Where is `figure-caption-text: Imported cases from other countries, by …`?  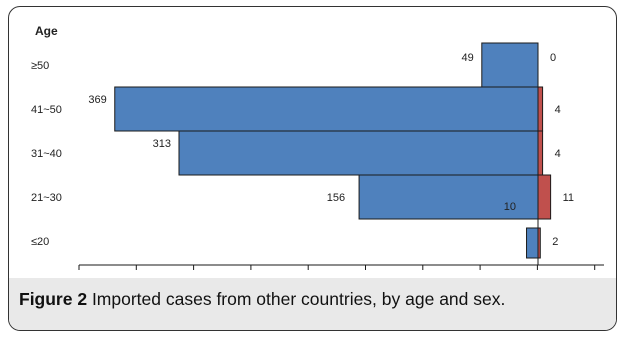
figure-caption-text: Imported cases from other countries, by … is located at coordinates (296, 299).